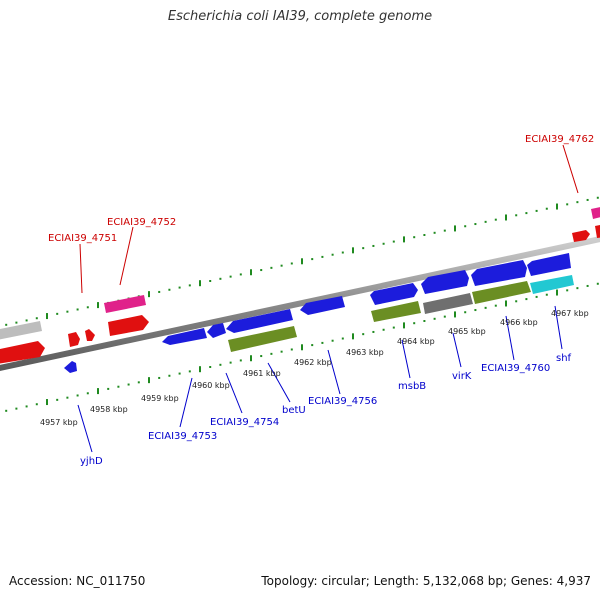 The height and width of the screenshot is (600, 600). What do you see at coordinates (570, 313) in the screenshot?
I see `kbp-label: 4967 kbp` at bounding box center [570, 313].